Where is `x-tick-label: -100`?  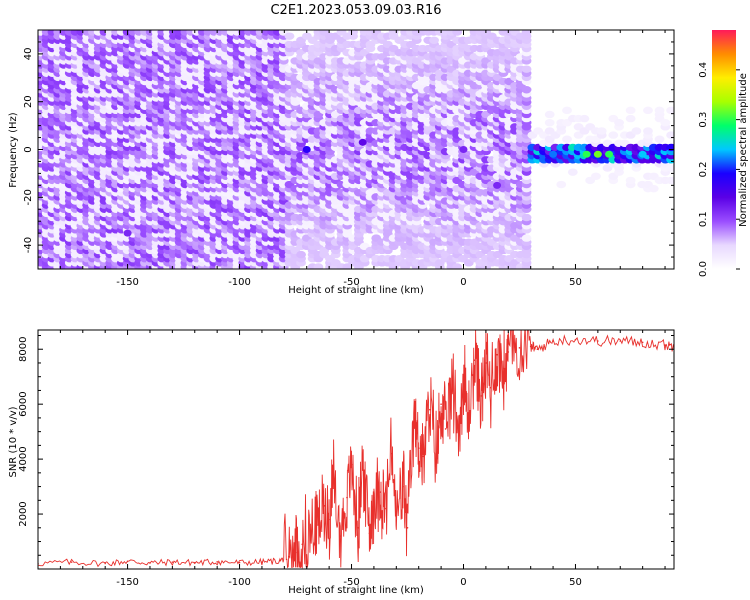 x-tick-label: -100 is located at coordinates (239, 282).